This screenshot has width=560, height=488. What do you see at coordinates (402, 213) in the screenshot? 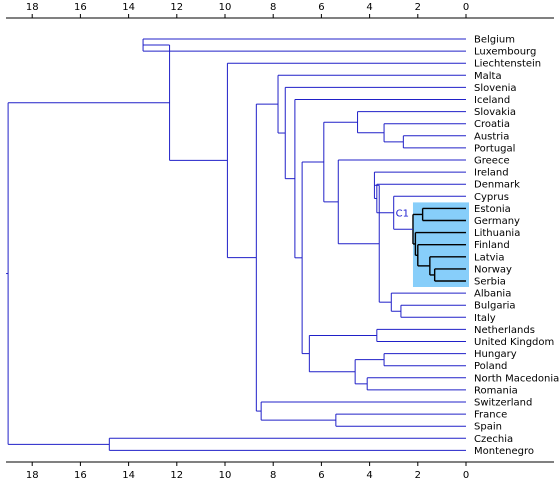
I see `cluster-label: C1` at bounding box center [402, 213].